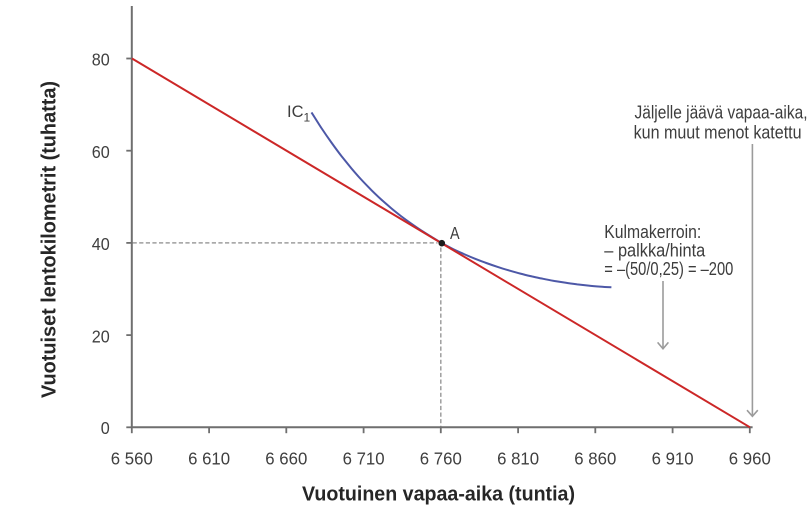 This screenshot has height=511, width=810. What do you see at coordinates (718, 131) in the screenshot?
I see `svg-text: kun muut menot katettu` at bounding box center [718, 131].